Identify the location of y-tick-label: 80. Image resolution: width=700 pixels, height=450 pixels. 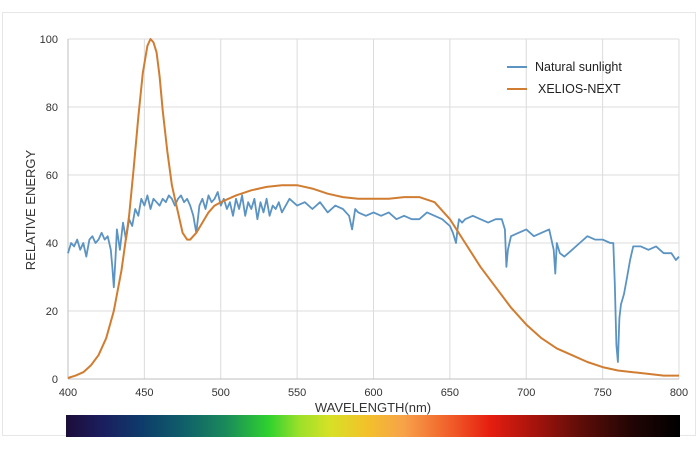
(52, 108).